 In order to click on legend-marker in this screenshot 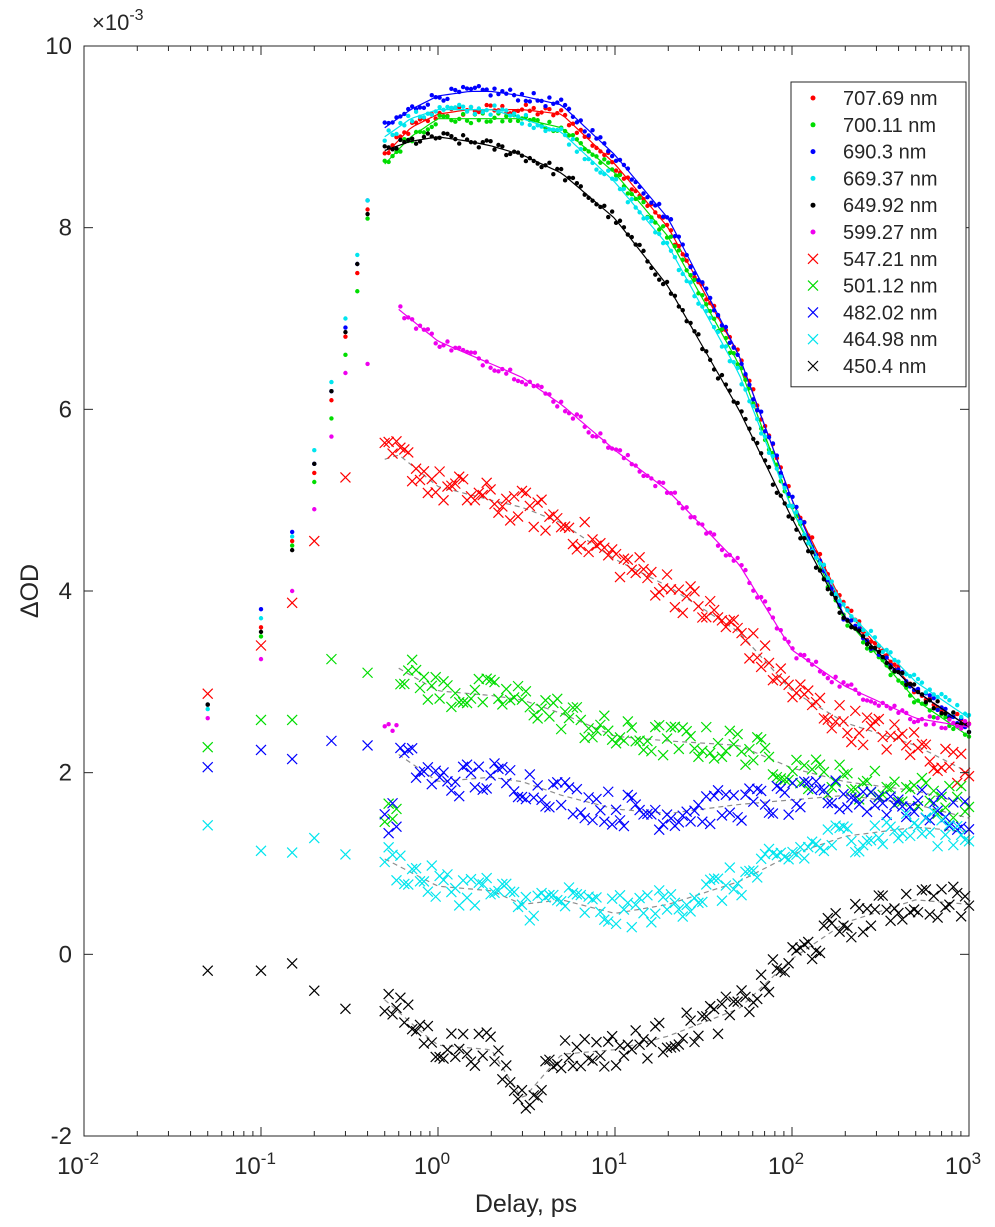, I will do `click(813, 205)`.